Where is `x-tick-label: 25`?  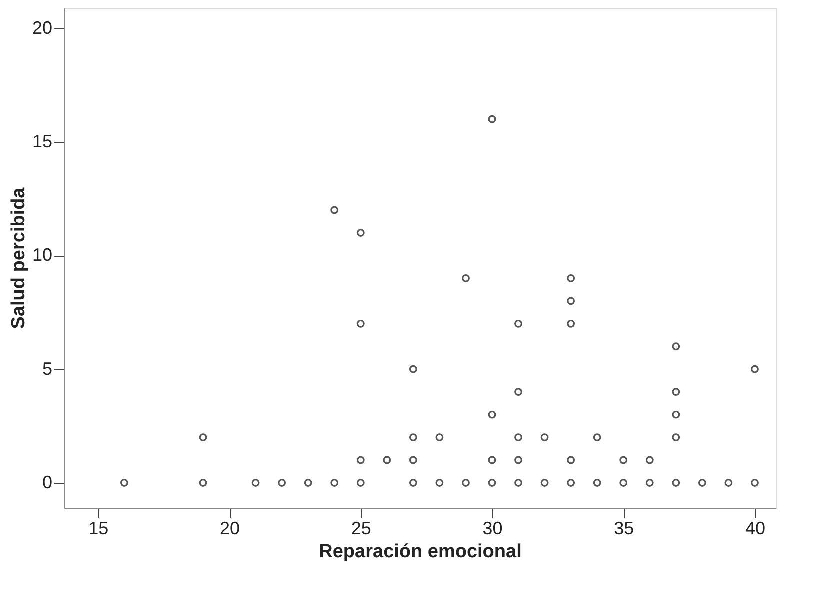 x-tick-label: 25 is located at coordinates (361, 528).